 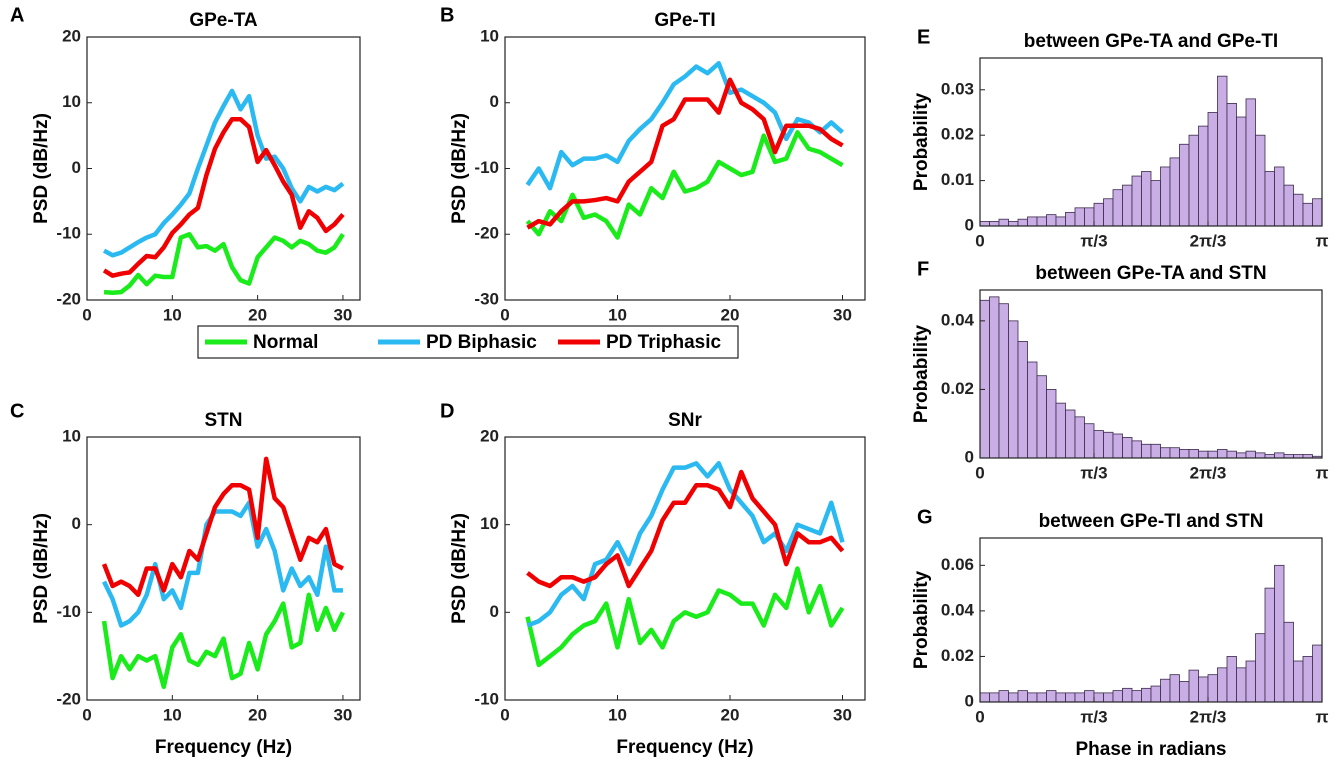 What do you see at coordinates (923, 269) in the screenshot?
I see `panel-label: F` at bounding box center [923, 269].